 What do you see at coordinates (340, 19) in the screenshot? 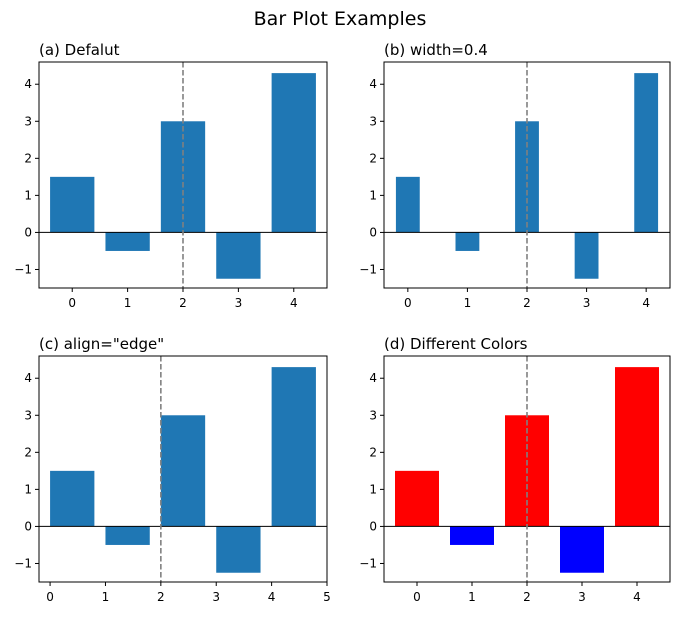
I see `figure-title: Bar Plot Examples` at bounding box center [340, 19].